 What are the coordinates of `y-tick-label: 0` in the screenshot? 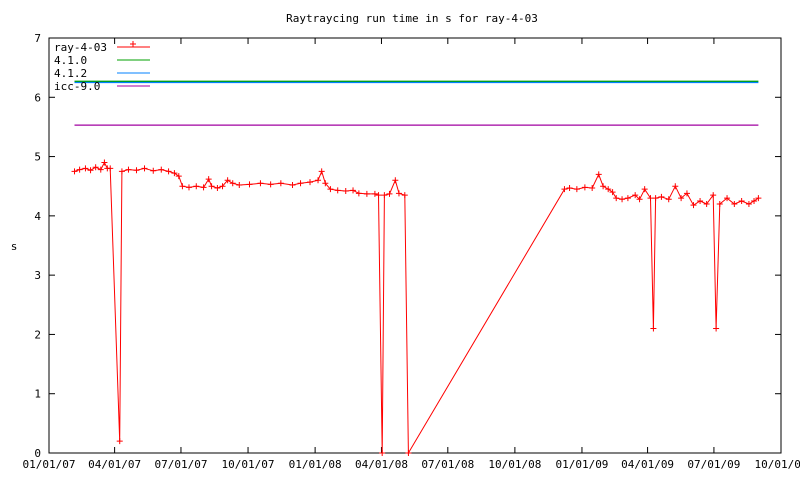 It's located at (37, 453).